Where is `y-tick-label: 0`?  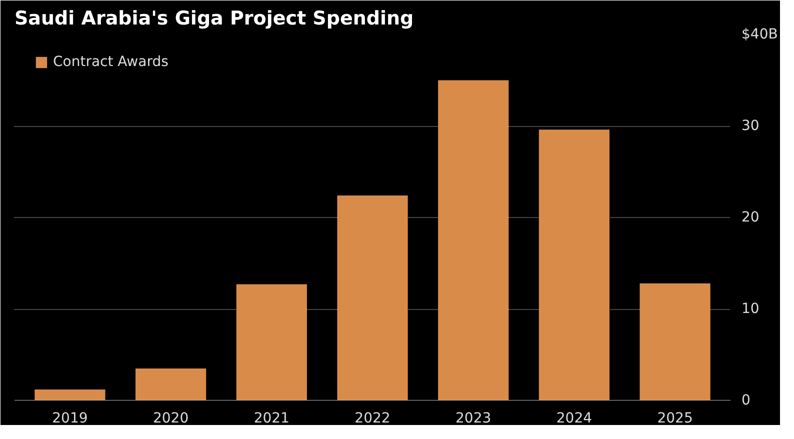 y-tick-label: 0 is located at coordinates (746, 400).